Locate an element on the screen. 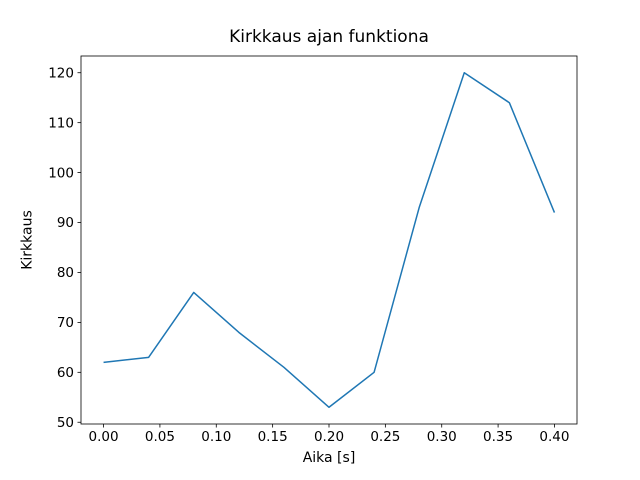 The image size is (640, 480). y-tick-label: 100 is located at coordinates (61, 173).